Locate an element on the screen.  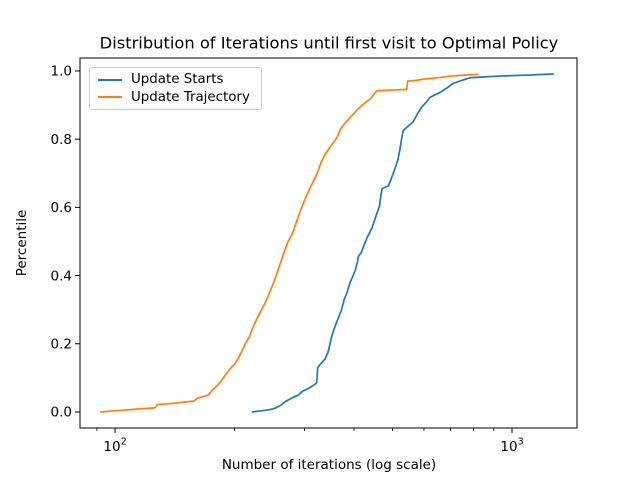
legend-entry-update-trajectory: Update Trajectory is located at coordinates (175, 97).